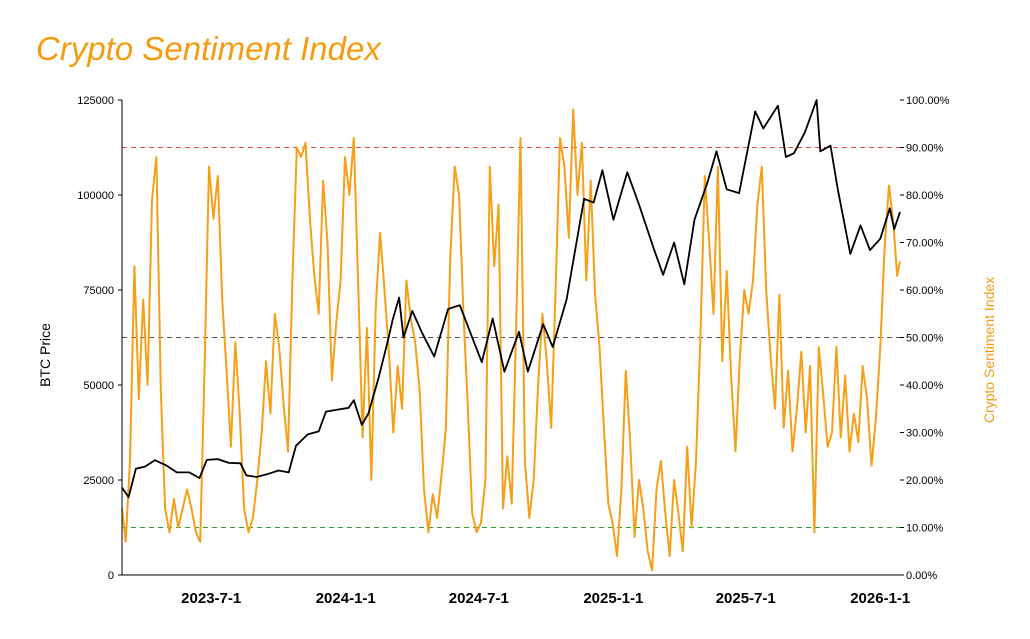 This screenshot has width=1030, height=639. What do you see at coordinates (45, 355) in the screenshot?
I see `y-axis-label-left: BTC Price` at bounding box center [45, 355].